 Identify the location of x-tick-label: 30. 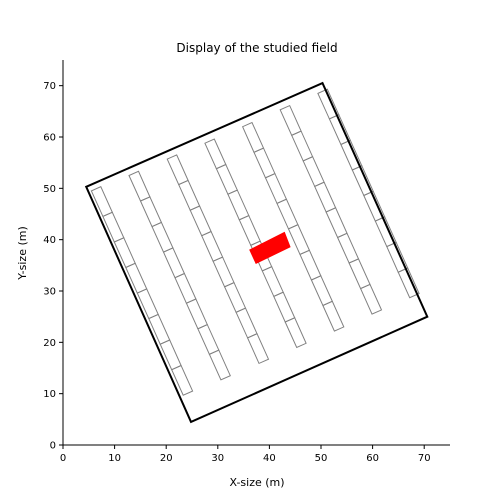
(217, 458).